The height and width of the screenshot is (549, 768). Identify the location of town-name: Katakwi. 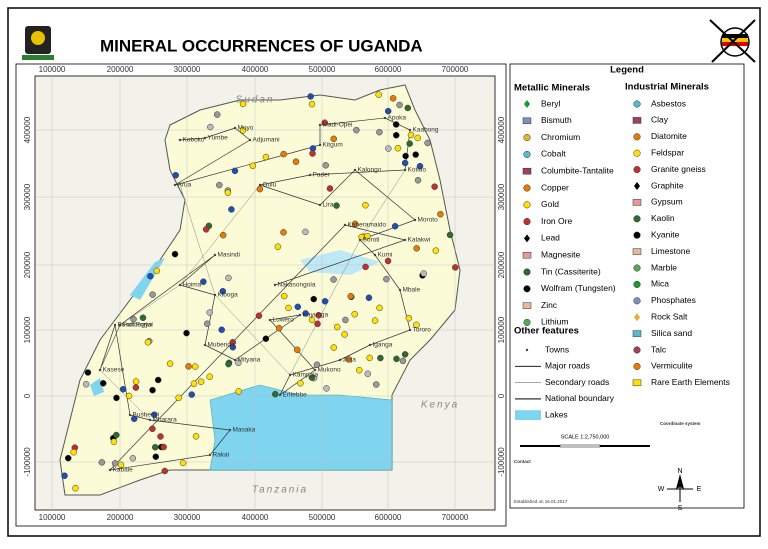
(419, 240).